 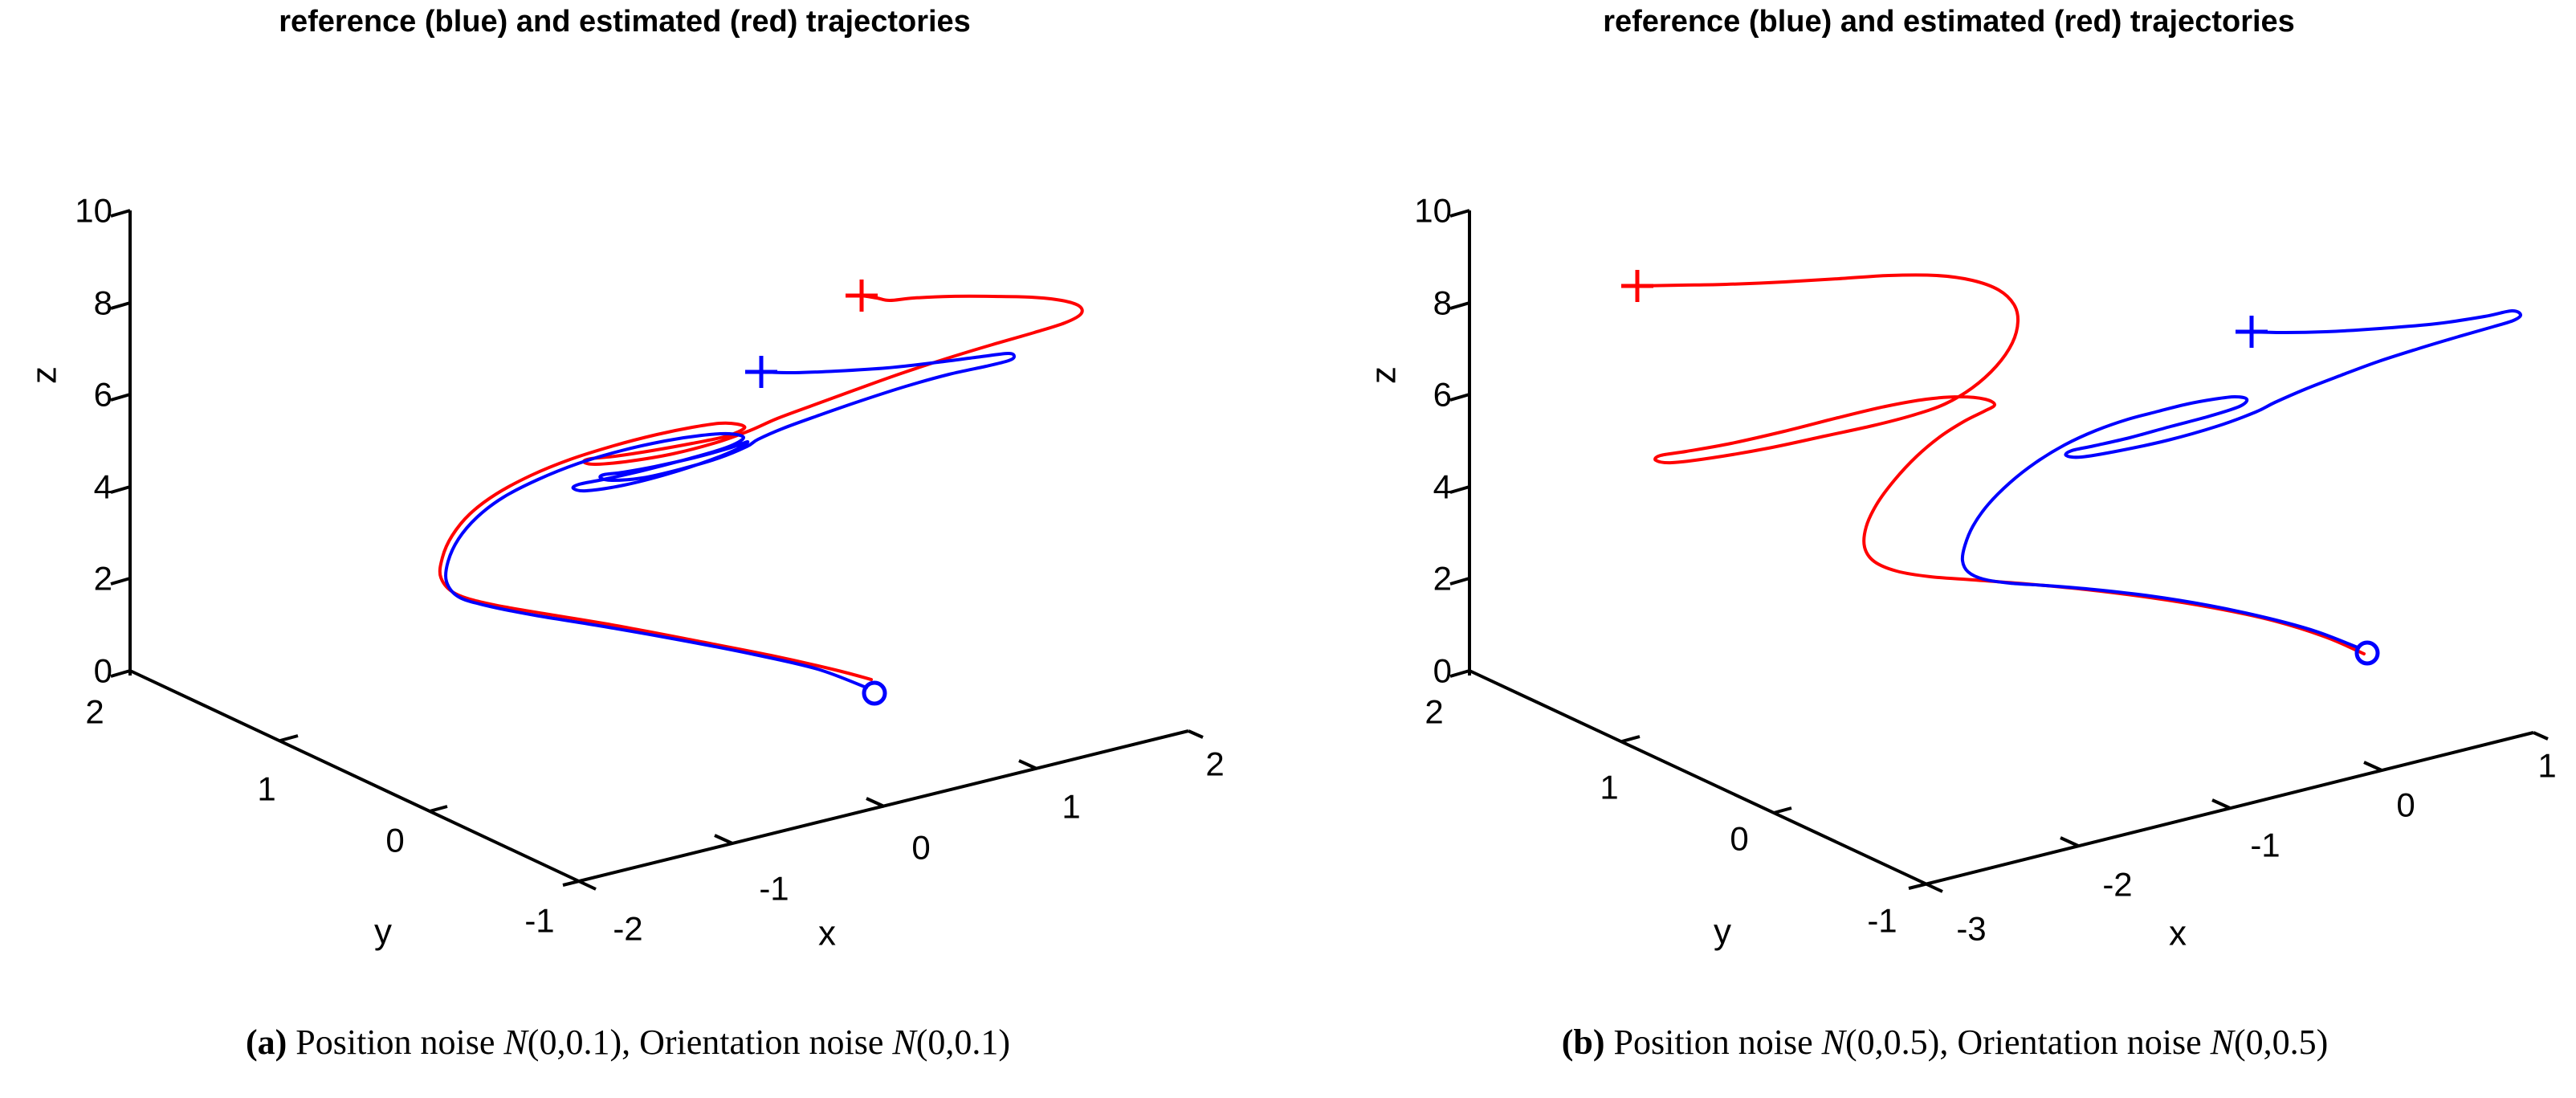 I want to click on plot-b-series-estimated, so click(x=1993, y=463).